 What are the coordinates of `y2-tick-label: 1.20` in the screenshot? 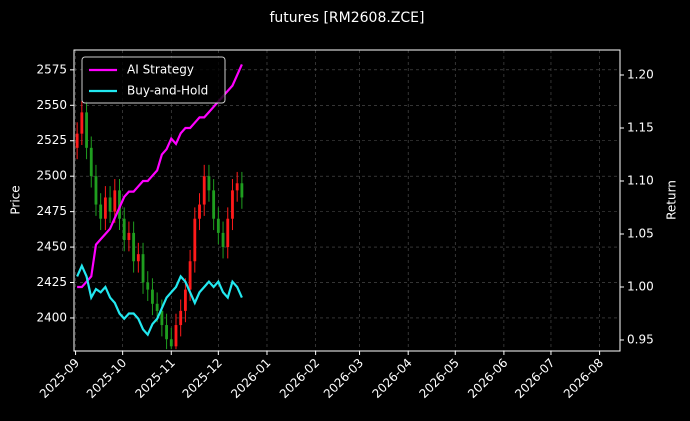 It's located at (640, 75).